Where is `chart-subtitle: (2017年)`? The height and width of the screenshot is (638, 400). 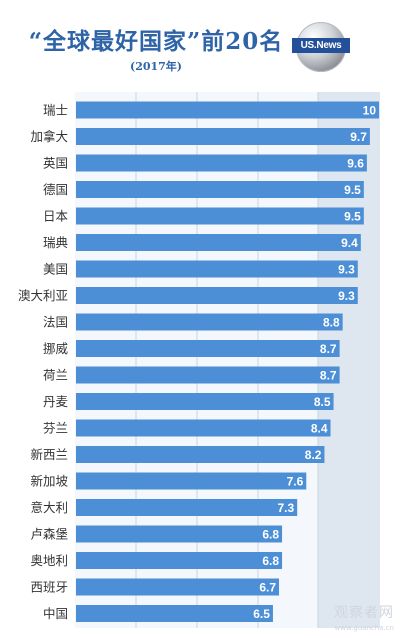
chart-subtitle: (2017年) is located at coordinates (156, 66).